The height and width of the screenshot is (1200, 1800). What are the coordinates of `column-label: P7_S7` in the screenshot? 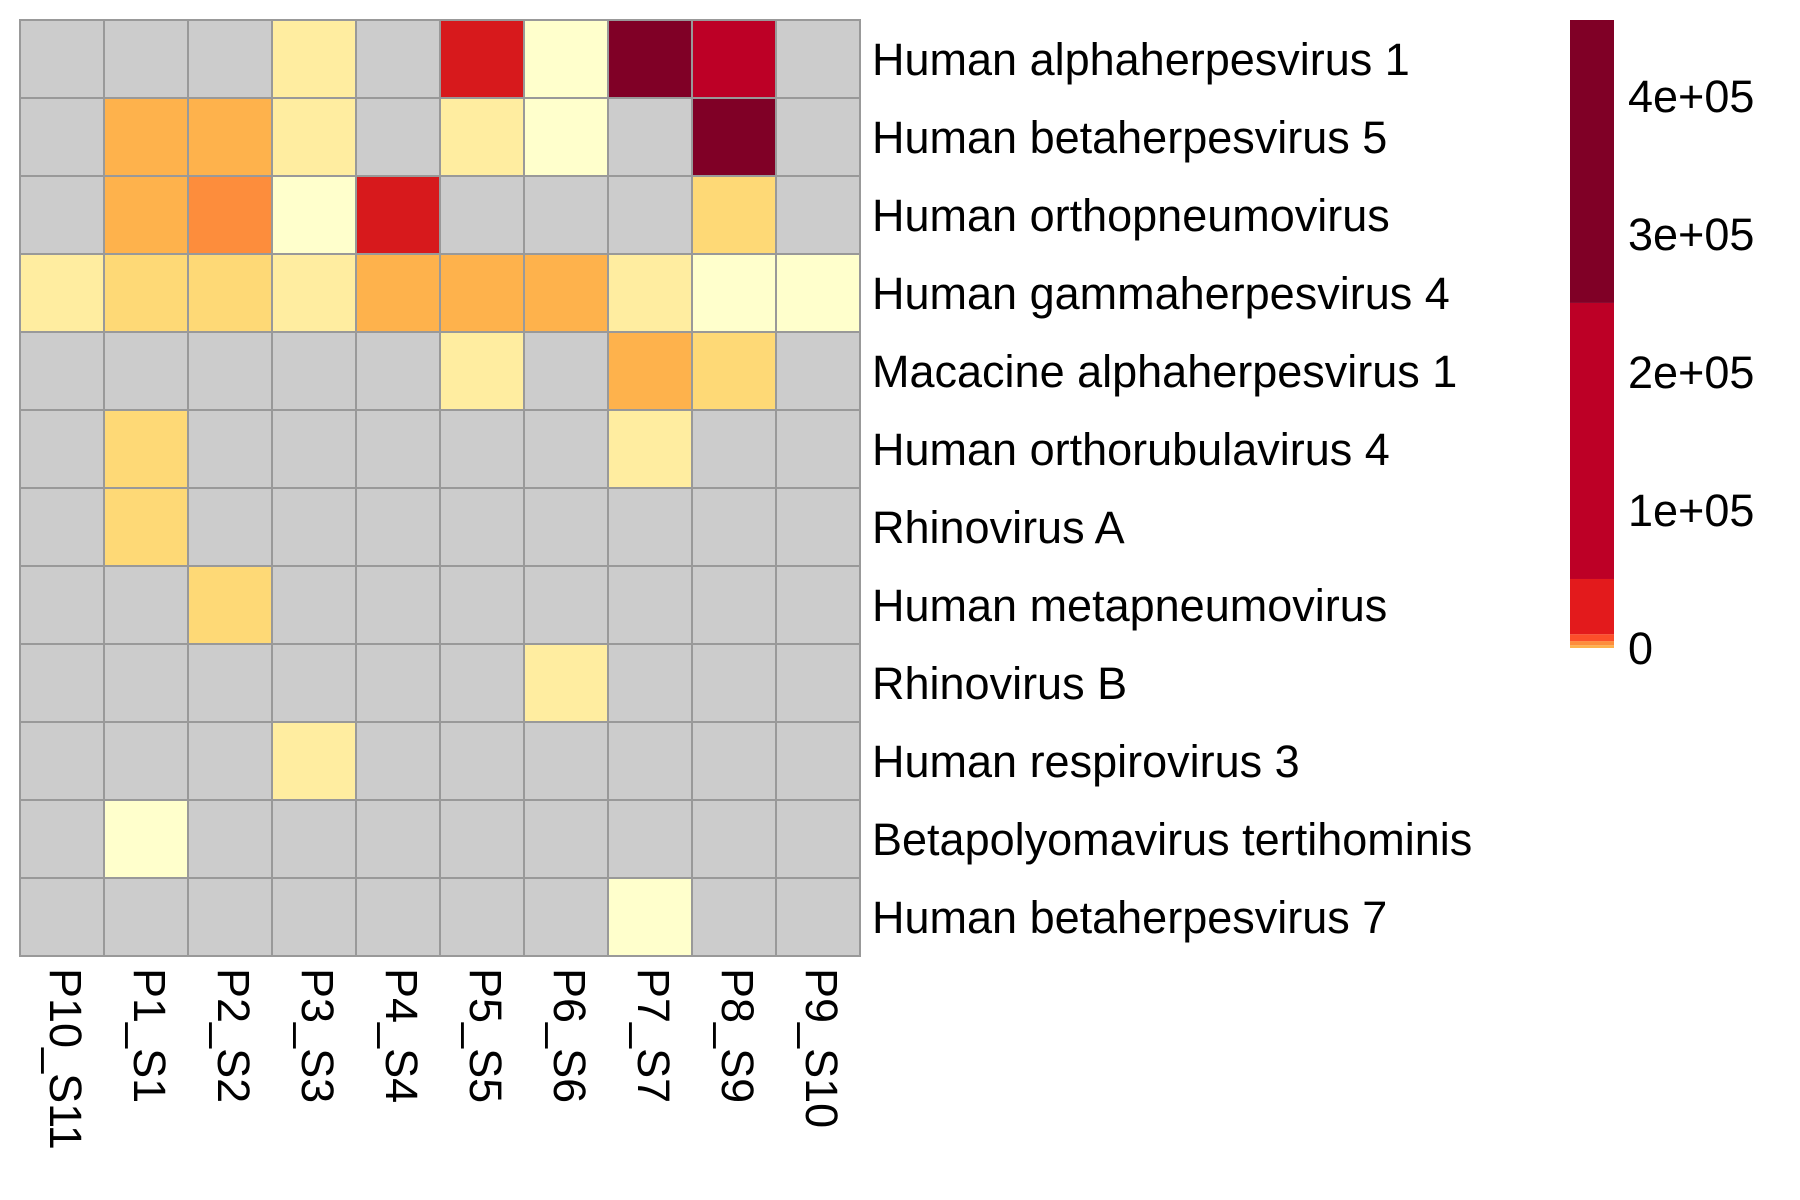 It's located at (653, 1035).